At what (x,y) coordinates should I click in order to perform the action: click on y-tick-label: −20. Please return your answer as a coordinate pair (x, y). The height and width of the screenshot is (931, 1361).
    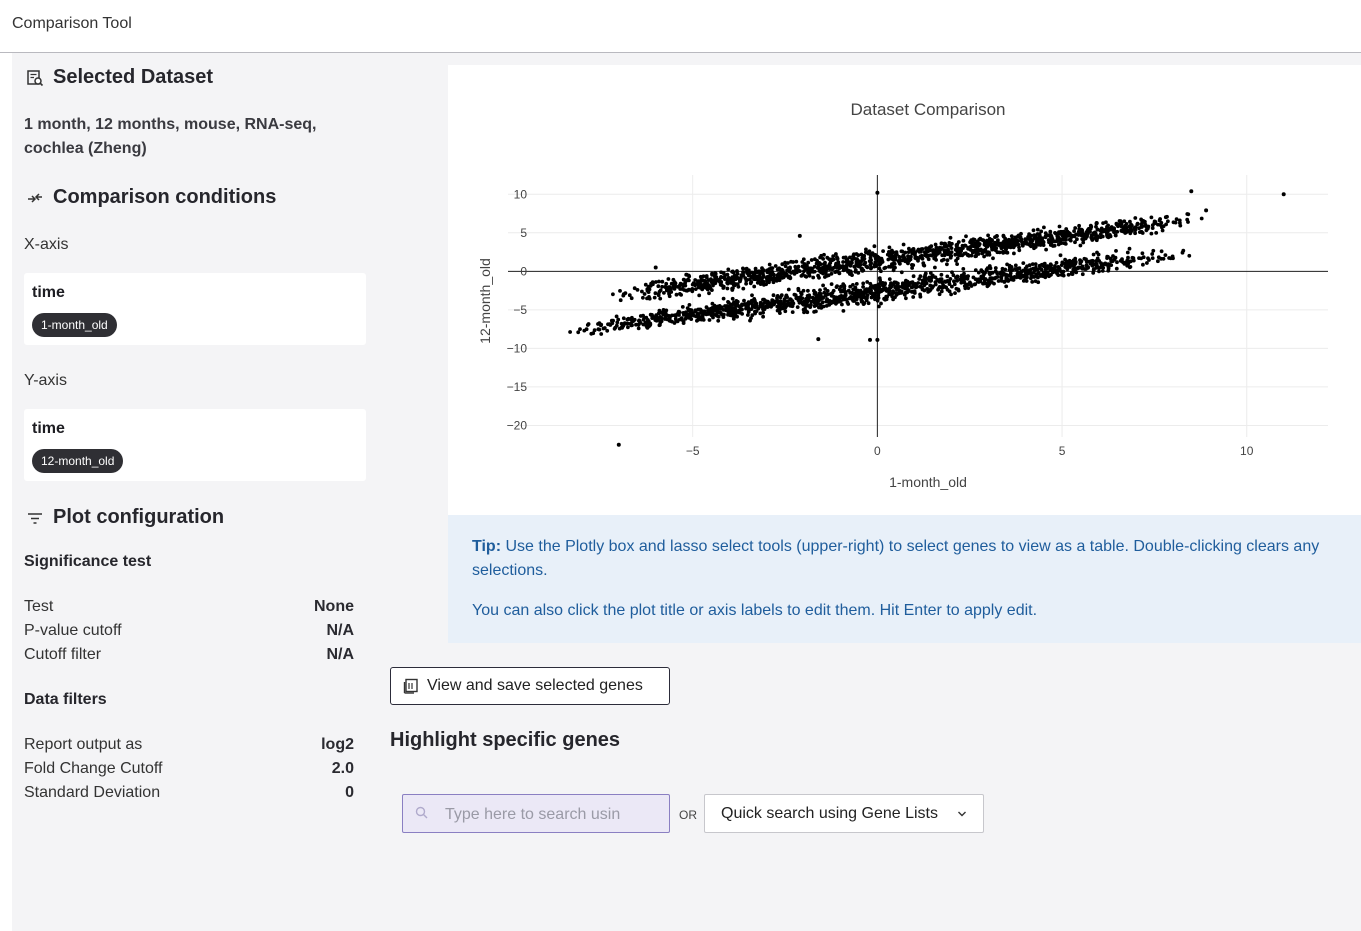
    Looking at the image, I should click on (517, 425).